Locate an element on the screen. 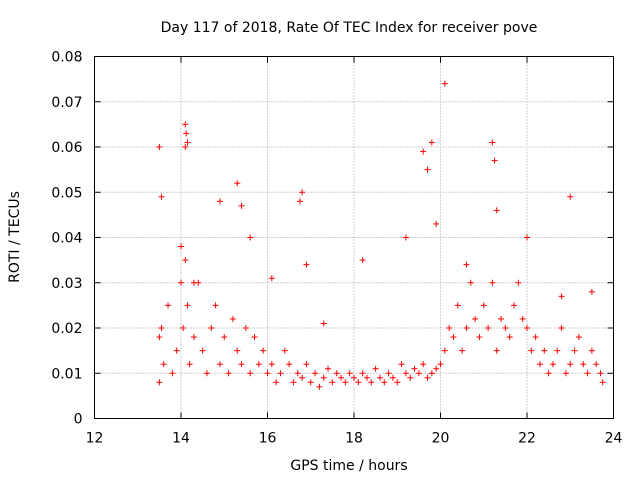 The height and width of the screenshot is (480, 640). x-tick-label: 20 is located at coordinates (441, 439).